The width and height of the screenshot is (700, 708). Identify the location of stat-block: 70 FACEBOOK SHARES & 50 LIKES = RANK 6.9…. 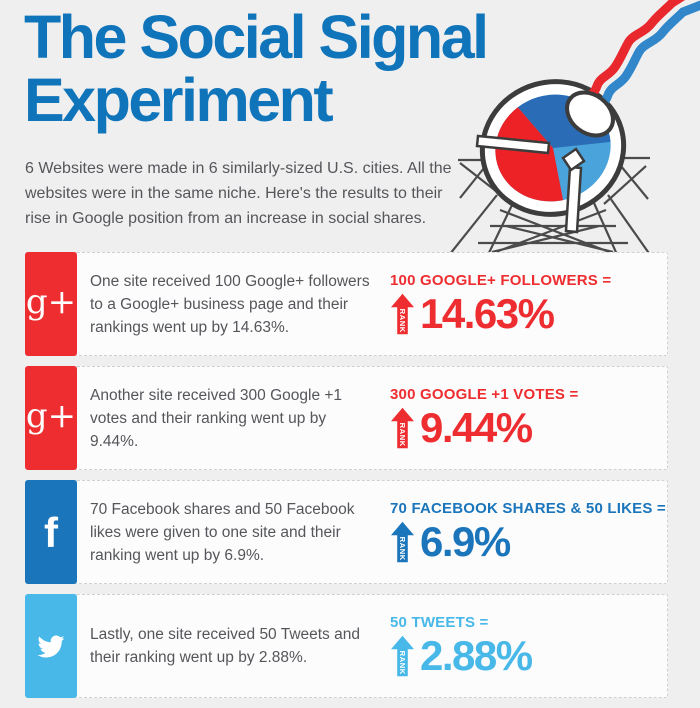
(528, 532).